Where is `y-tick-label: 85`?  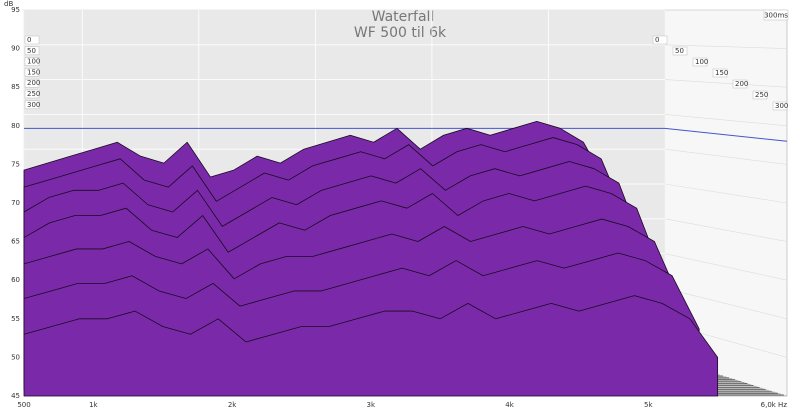 y-tick-label: 85 is located at coordinates (15, 87).